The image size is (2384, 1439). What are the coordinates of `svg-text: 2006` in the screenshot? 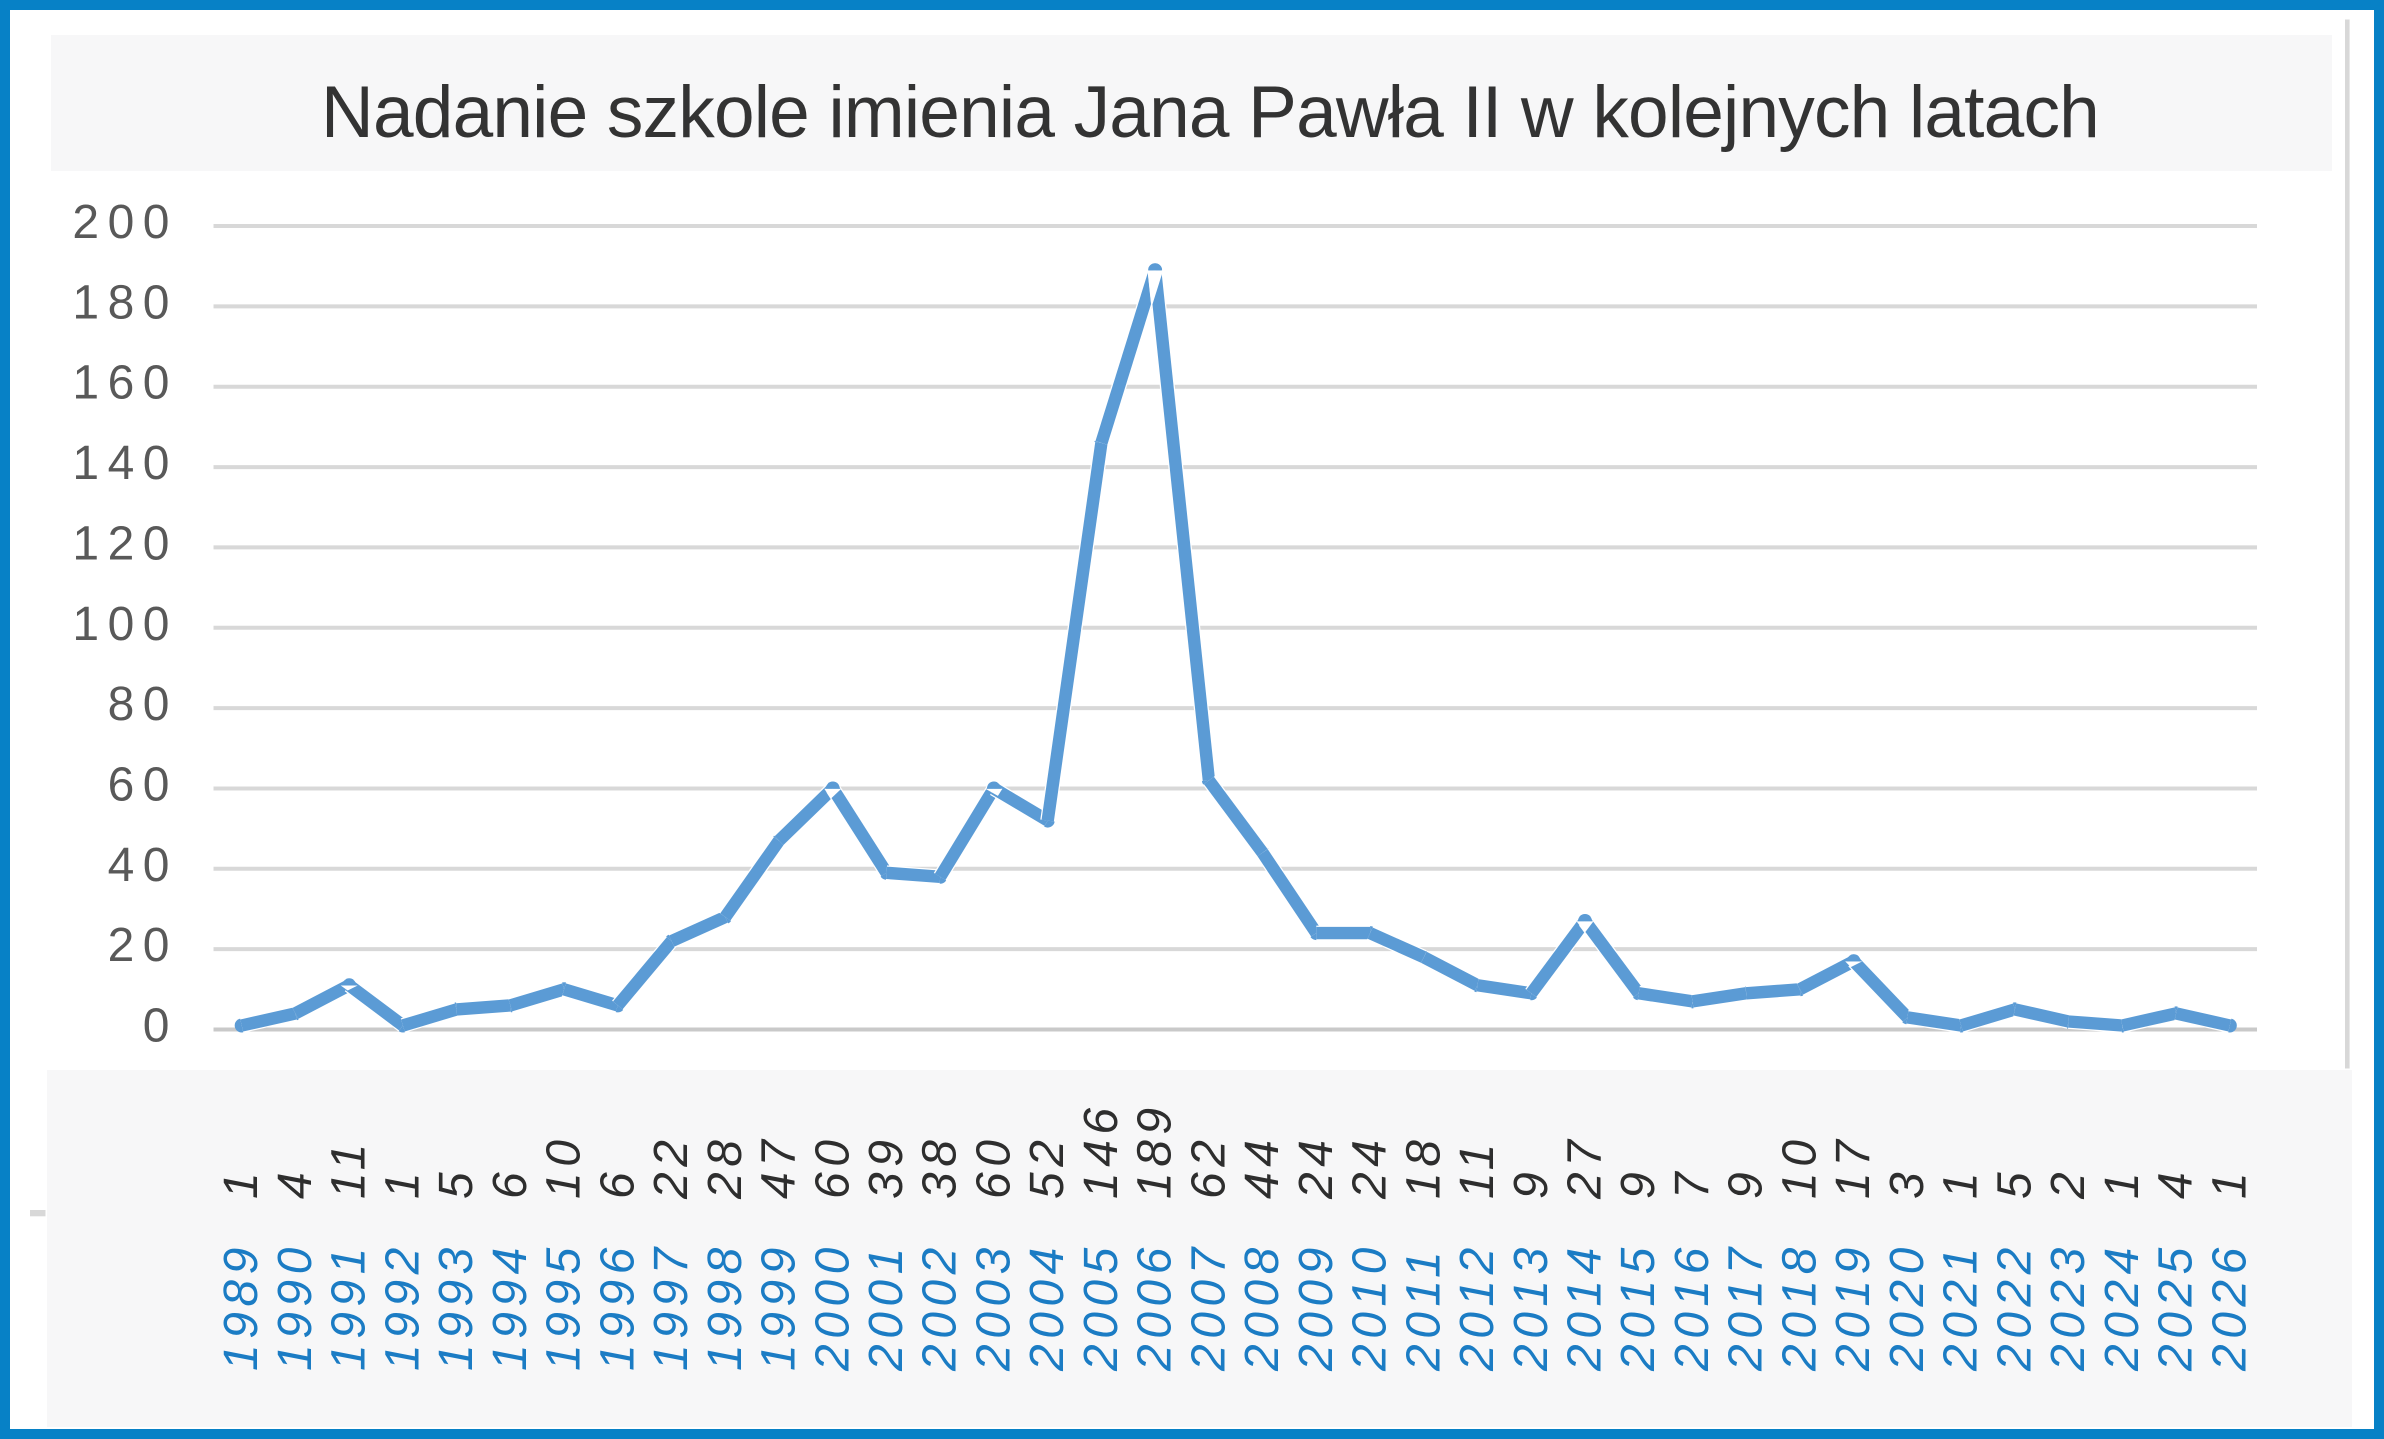 It's located at (1155, 1307).